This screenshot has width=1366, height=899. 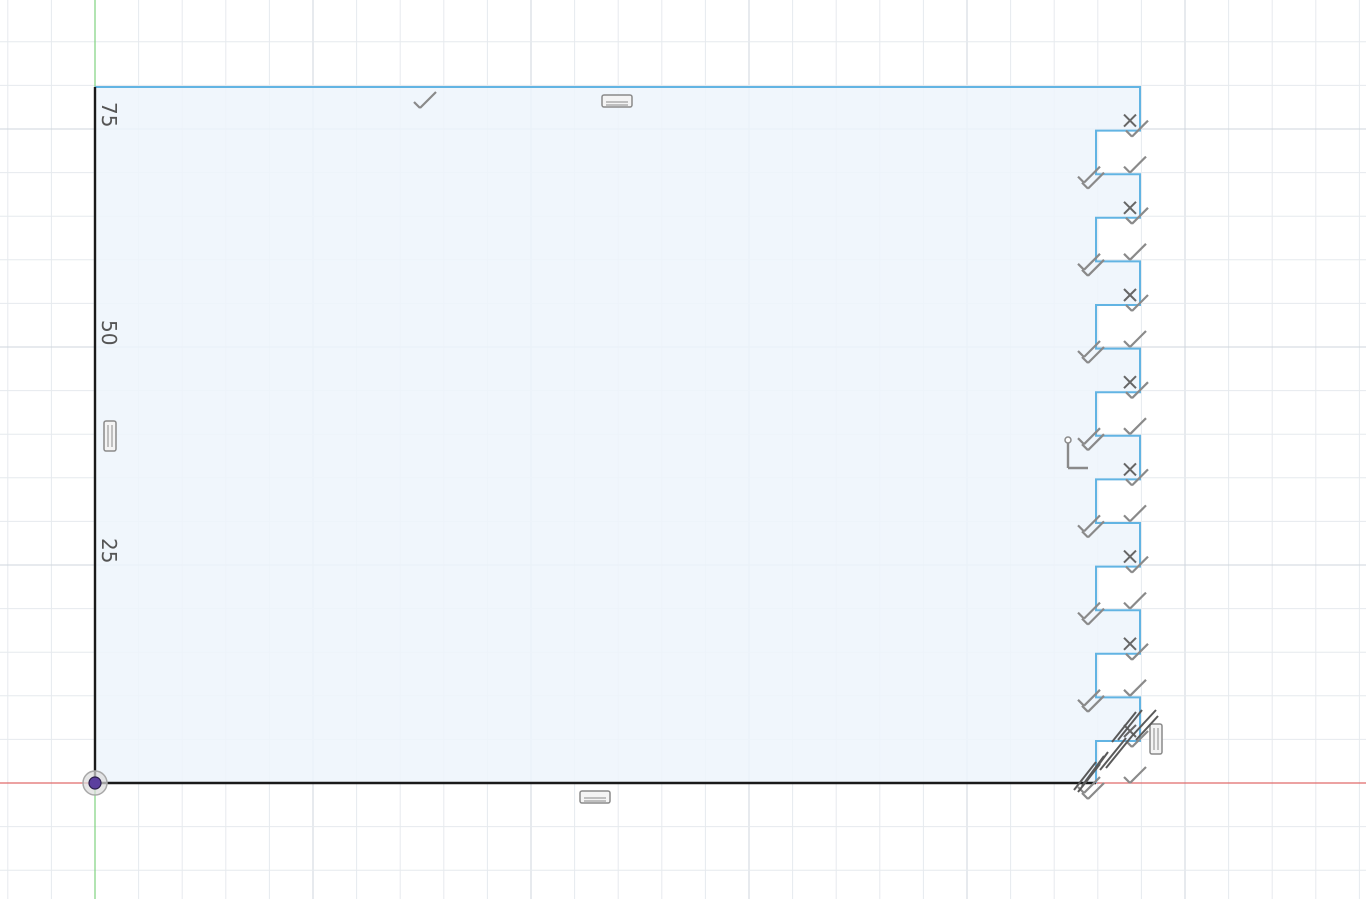 I want to click on vertical-constraint-icon, so click(x=1076, y=453).